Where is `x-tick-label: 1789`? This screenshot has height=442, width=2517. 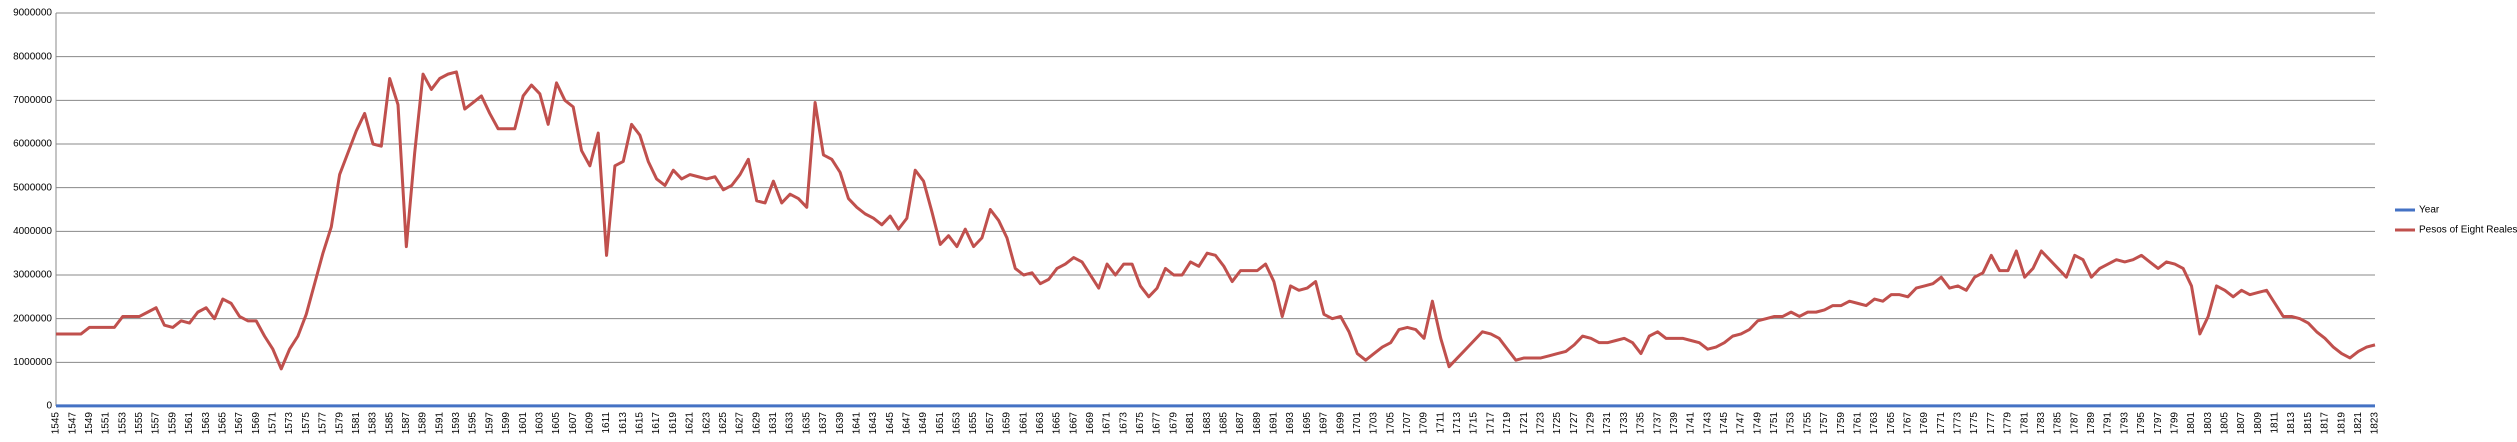 x-tick-label: 1789 is located at coordinates (2091, 423).